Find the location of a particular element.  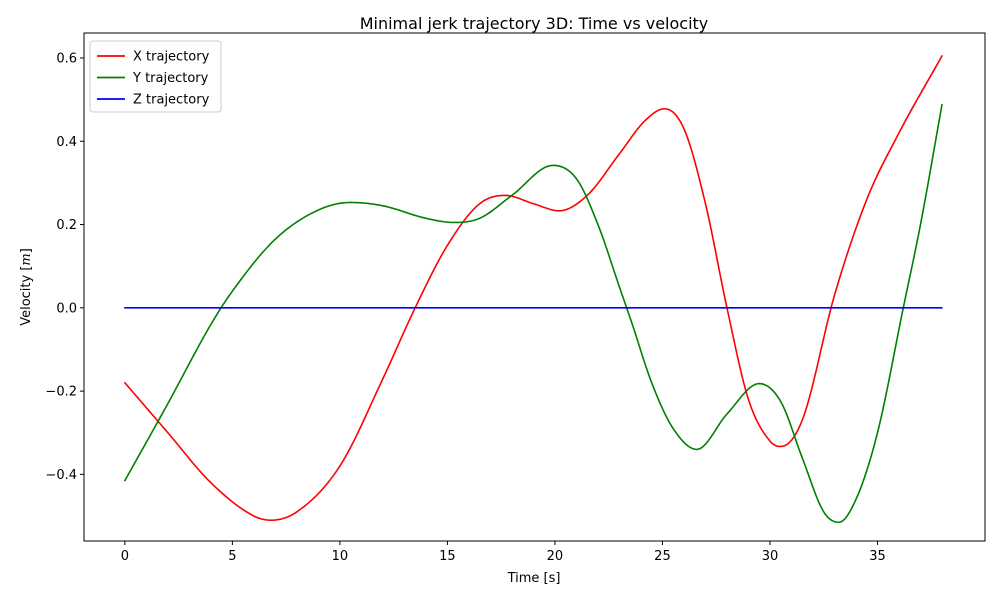

x-tick-label: 0 is located at coordinates (125, 556).